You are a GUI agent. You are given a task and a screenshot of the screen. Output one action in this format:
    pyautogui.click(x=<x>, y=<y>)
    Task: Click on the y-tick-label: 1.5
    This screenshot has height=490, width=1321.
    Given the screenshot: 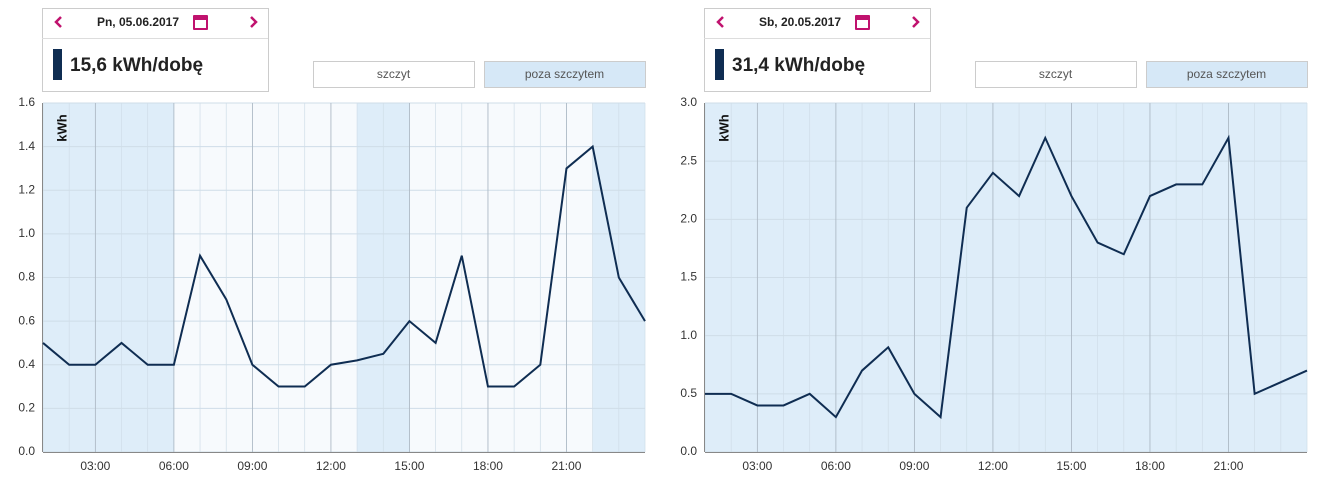 What is the action you would take?
    pyautogui.click(x=688, y=277)
    